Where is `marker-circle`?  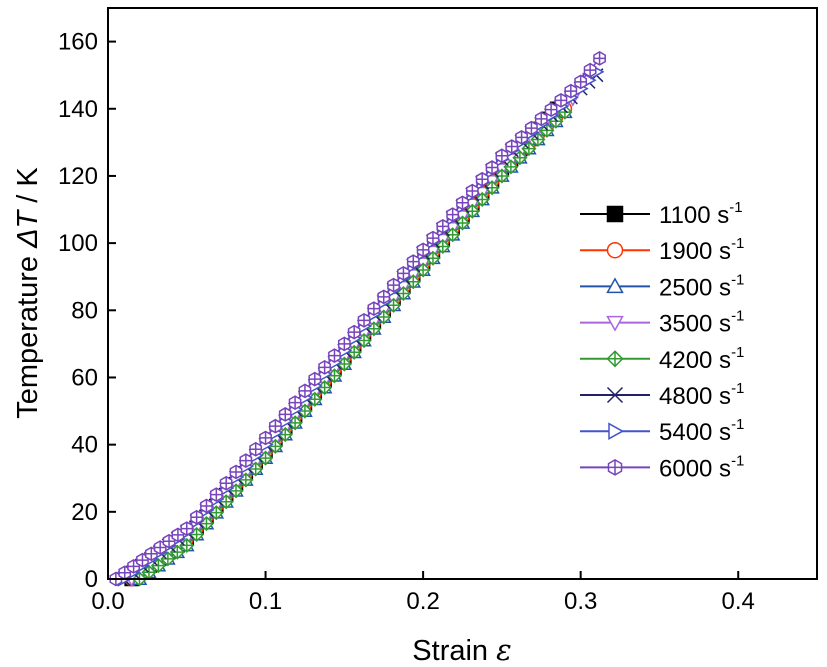 marker-circle is located at coordinates (615, 250).